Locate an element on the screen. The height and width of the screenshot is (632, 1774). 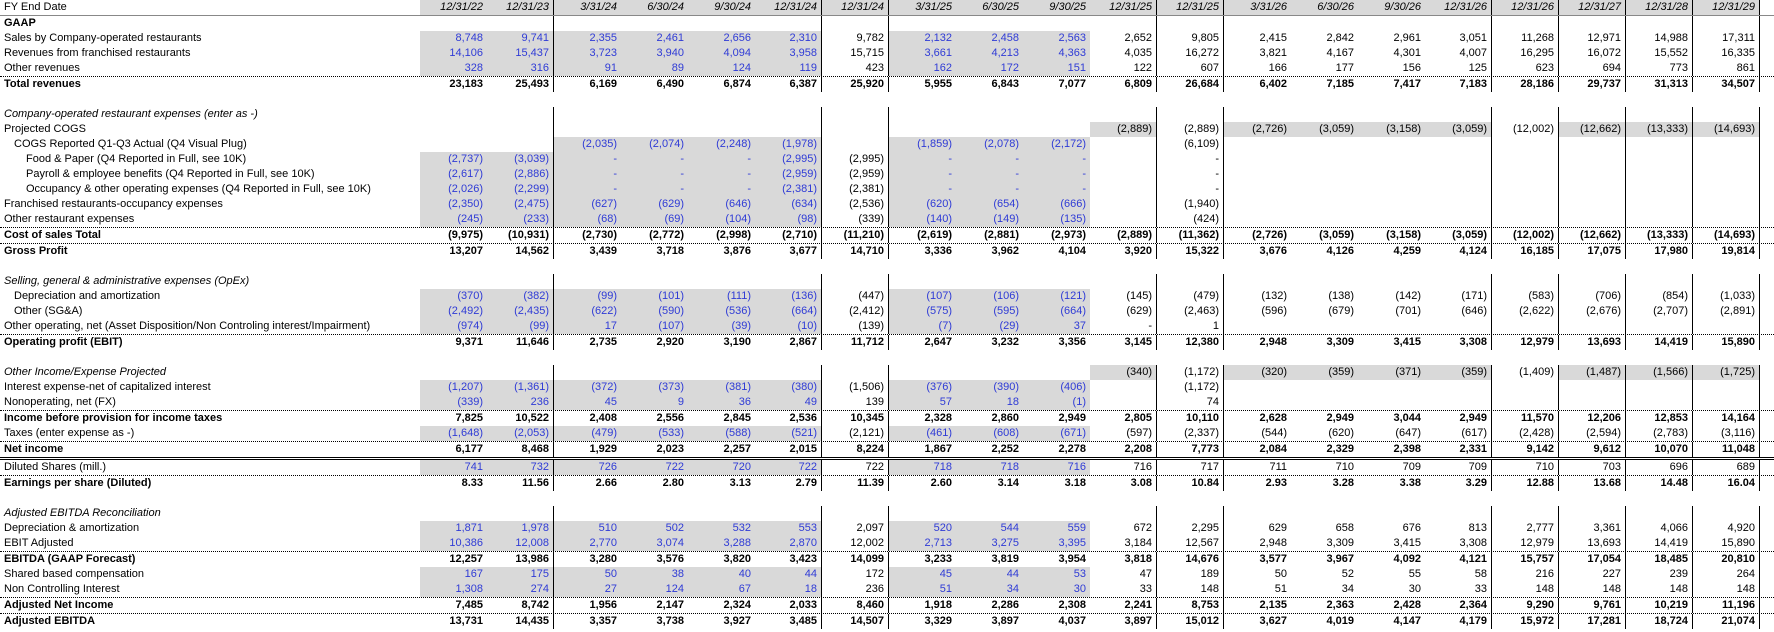
value-cell: (3,158) is located at coordinates (1403, 235).